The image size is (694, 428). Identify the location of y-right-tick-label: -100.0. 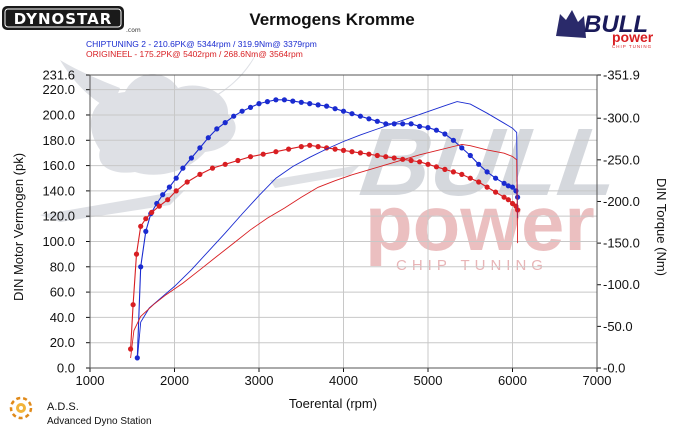
(621, 284).